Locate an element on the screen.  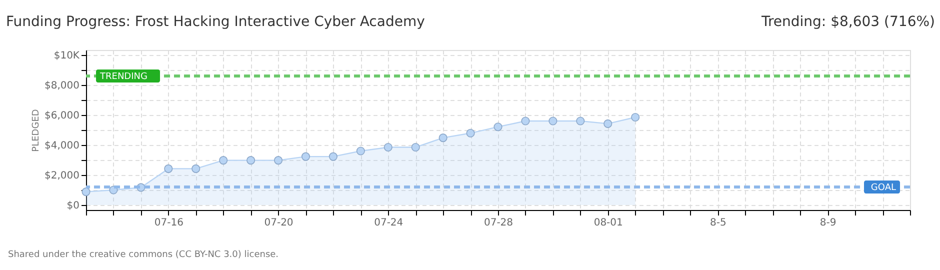
x-tick-label: 8-9 is located at coordinates (828, 223).